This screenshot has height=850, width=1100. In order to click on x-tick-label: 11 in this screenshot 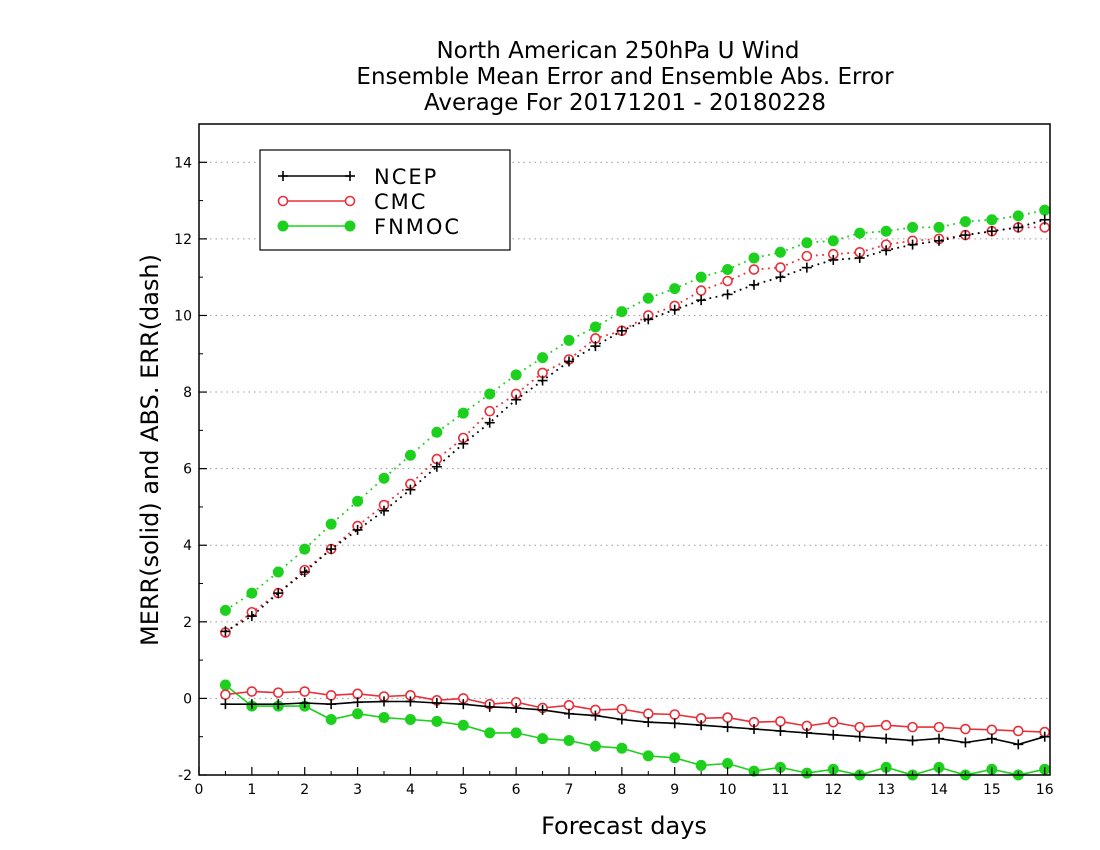, I will do `click(781, 790)`.